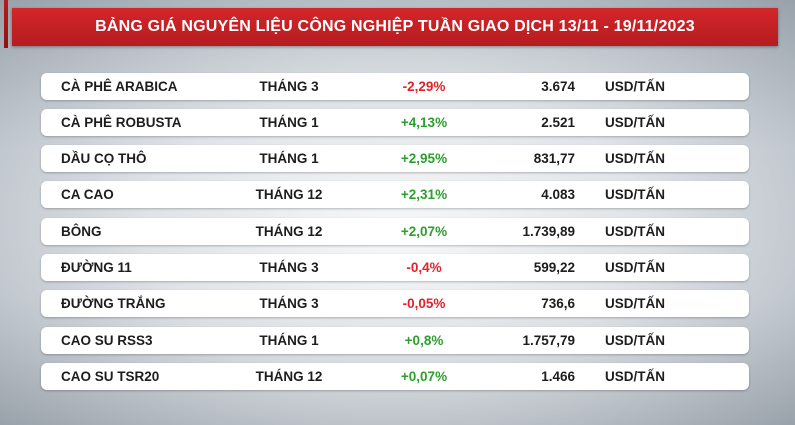 The image size is (795, 425). Describe the element at coordinates (119, 86) in the screenshot. I see `commodity-name: CÀ PHÊ ARABICA` at that location.